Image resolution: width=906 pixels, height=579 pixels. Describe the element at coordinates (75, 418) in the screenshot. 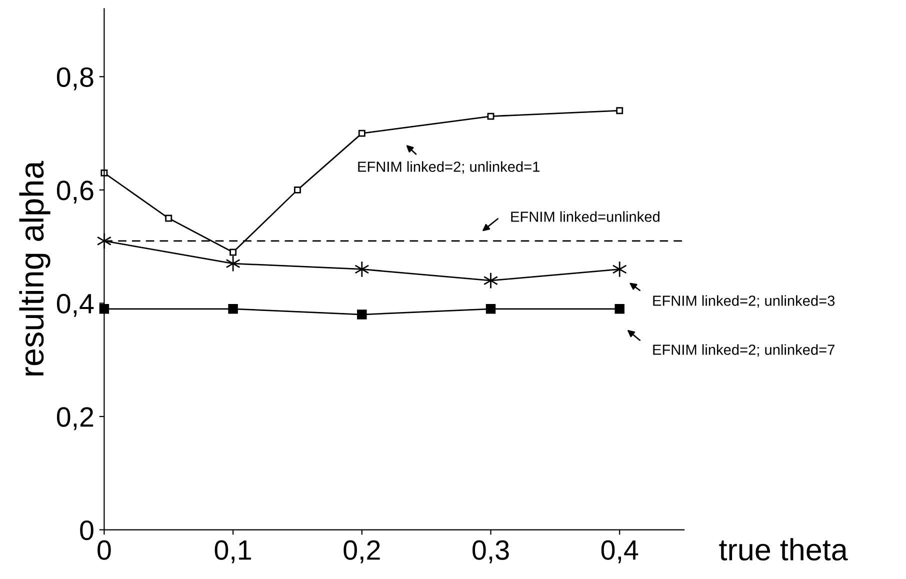

I see `y-tick-label: 0,2` at that location.